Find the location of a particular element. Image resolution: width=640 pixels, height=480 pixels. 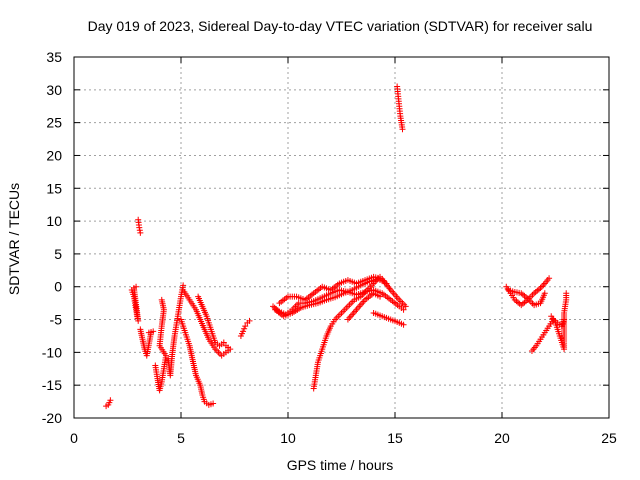

y-tick-label: 25 is located at coordinates (54, 123).